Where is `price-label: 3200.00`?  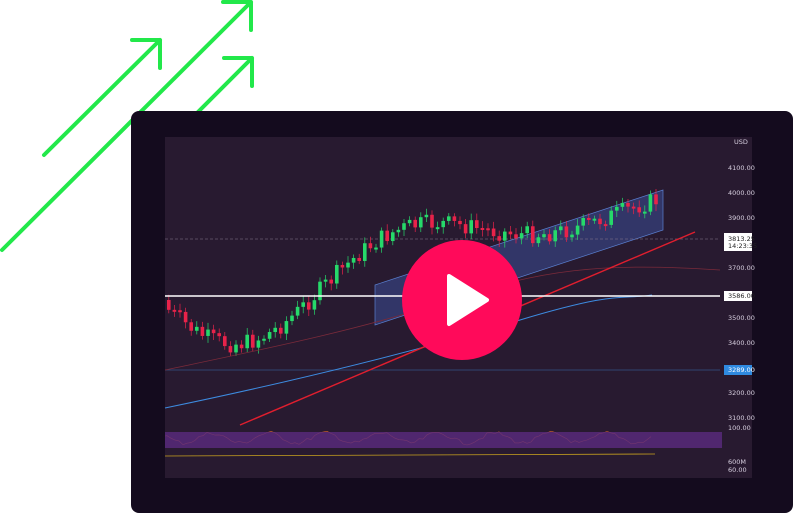 price-label: 3200.00 is located at coordinates (741, 393).